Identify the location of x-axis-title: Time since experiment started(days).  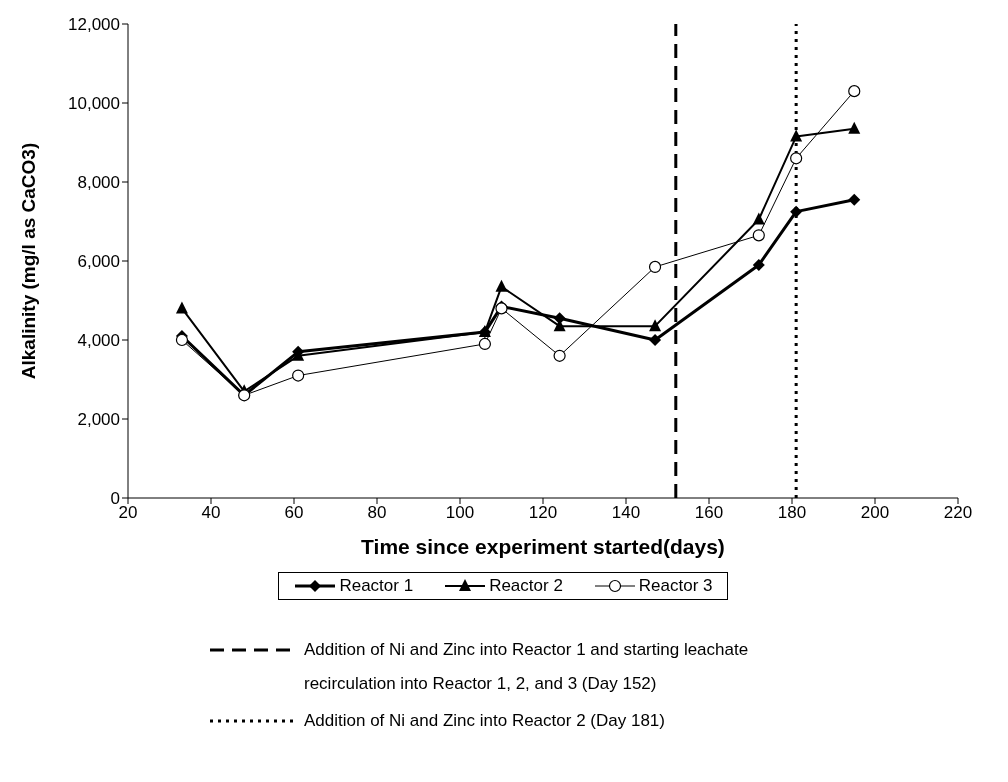
(543, 546).